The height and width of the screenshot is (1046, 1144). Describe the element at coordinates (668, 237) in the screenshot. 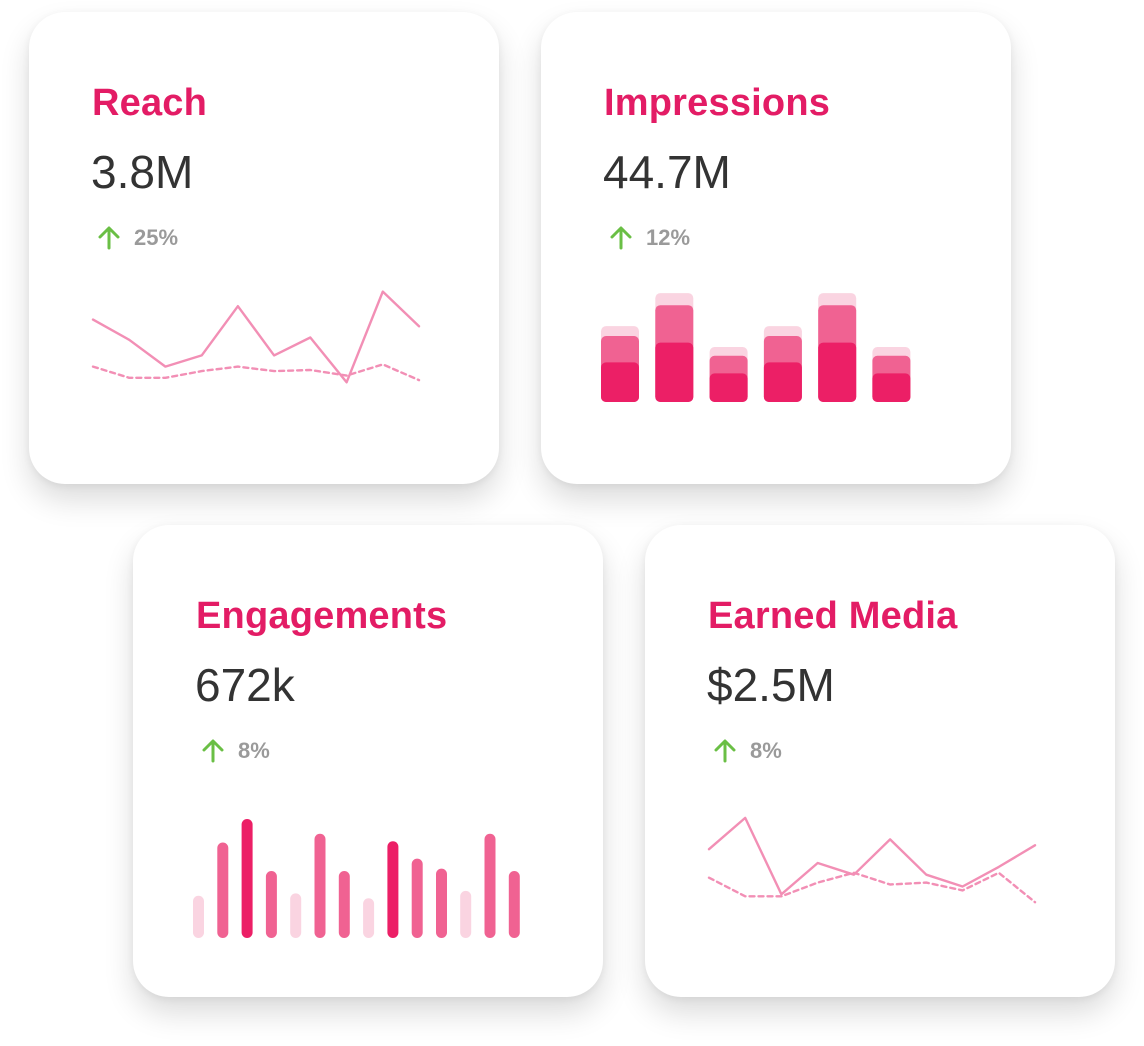

I see `impressions-change-percent: 12%` at that location.